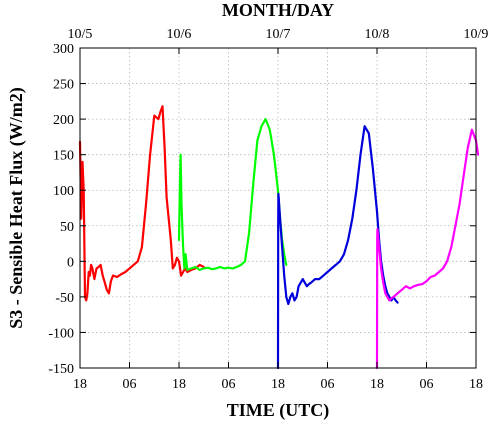 Image resolution: width=504 pixels, height=432 pixels. Describe the element at coordinates (16, 208) in the screenshot. I see `y-axis-title: S3 - Sensible Heat Flux (W/m2)` at that location.